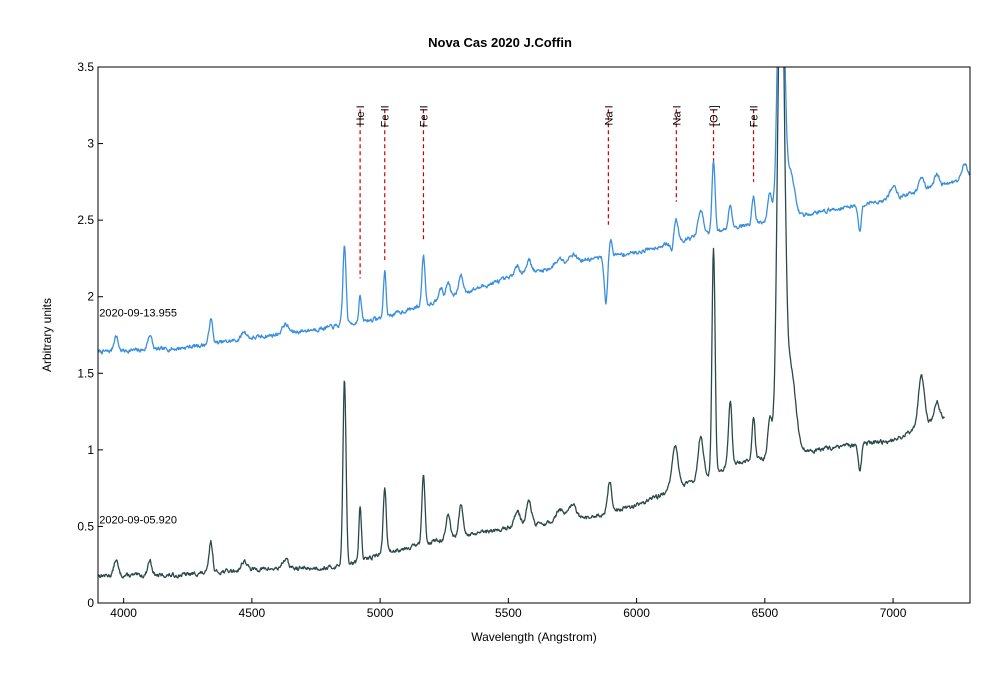 The image size is (1000, 674). What do you see at coordinates (508, 613) in the screenshot?
I see `x-tick-label: 5500` at bounding box center [508, 613].